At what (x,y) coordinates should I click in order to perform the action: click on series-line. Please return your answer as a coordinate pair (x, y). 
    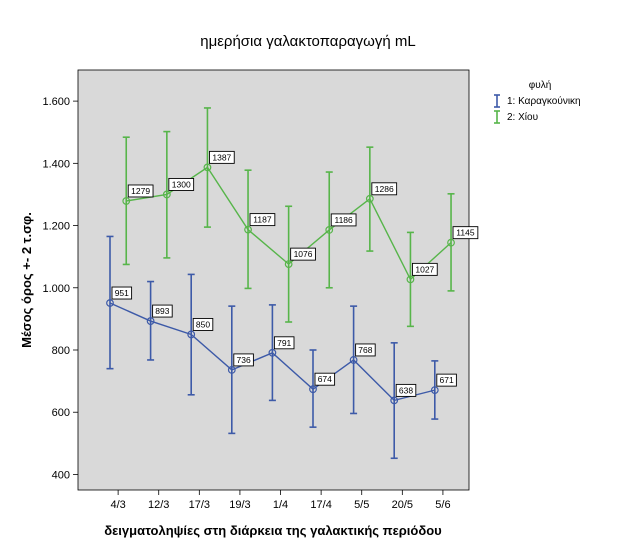
    Looking at the image, I should click on (272, 352).